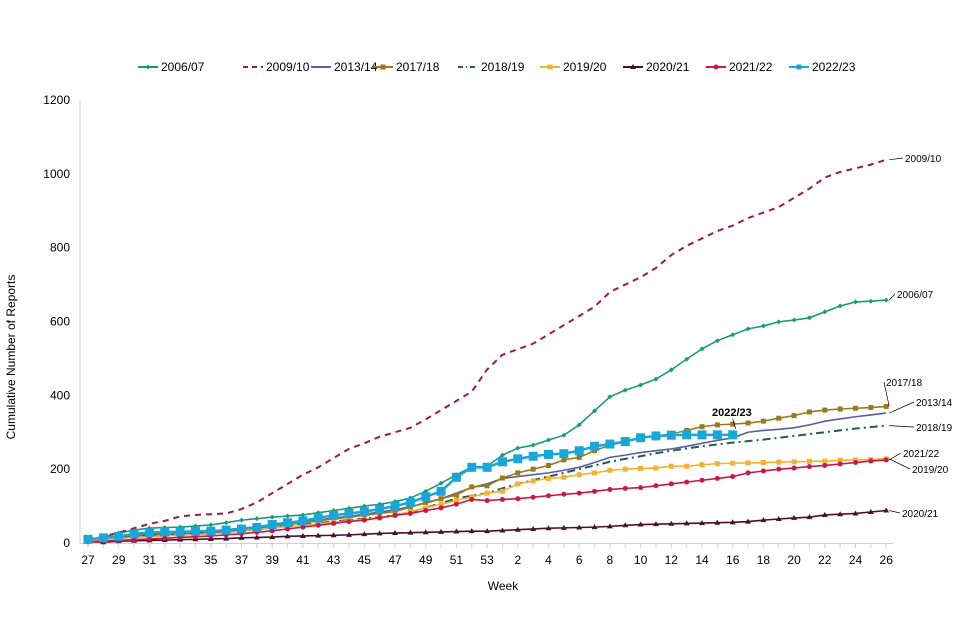  What do you see at coordinates (733, 560) in the screenshot?
I see `x-tick-label: 16` at bounding box center [733, 560].